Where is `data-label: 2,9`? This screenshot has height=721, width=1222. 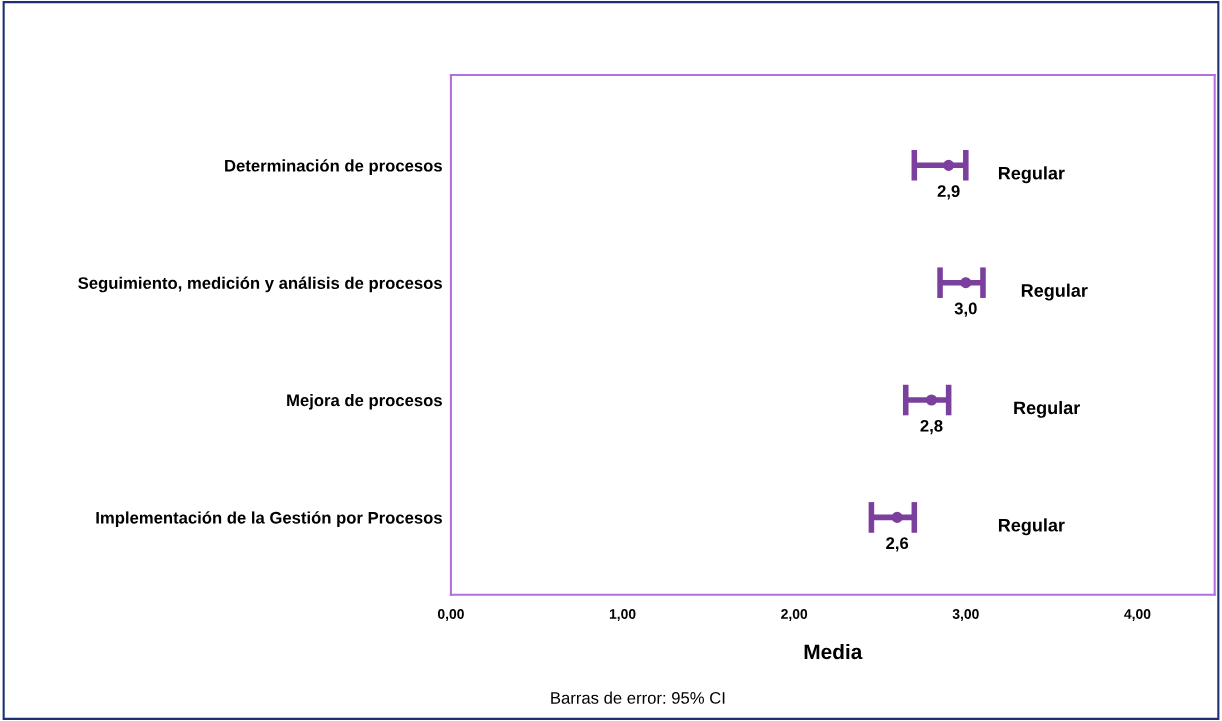 data-label: 2,9 is located at coordinates (948, 192).